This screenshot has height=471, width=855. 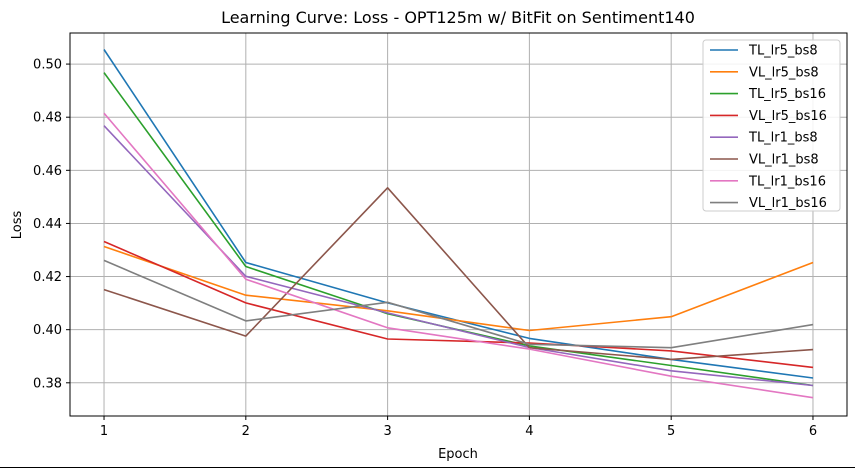 What do you see at coordinates (783, 51) in the screenshot?
I see `legend-label: TL_lr5_bs8` at bounding box center [783, 51].